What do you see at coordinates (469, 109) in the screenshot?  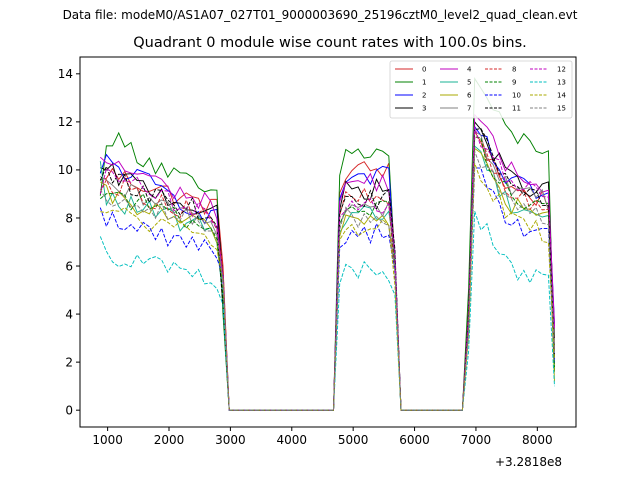 I see `legend-label-7: 7` at bounding box center [469, 109].